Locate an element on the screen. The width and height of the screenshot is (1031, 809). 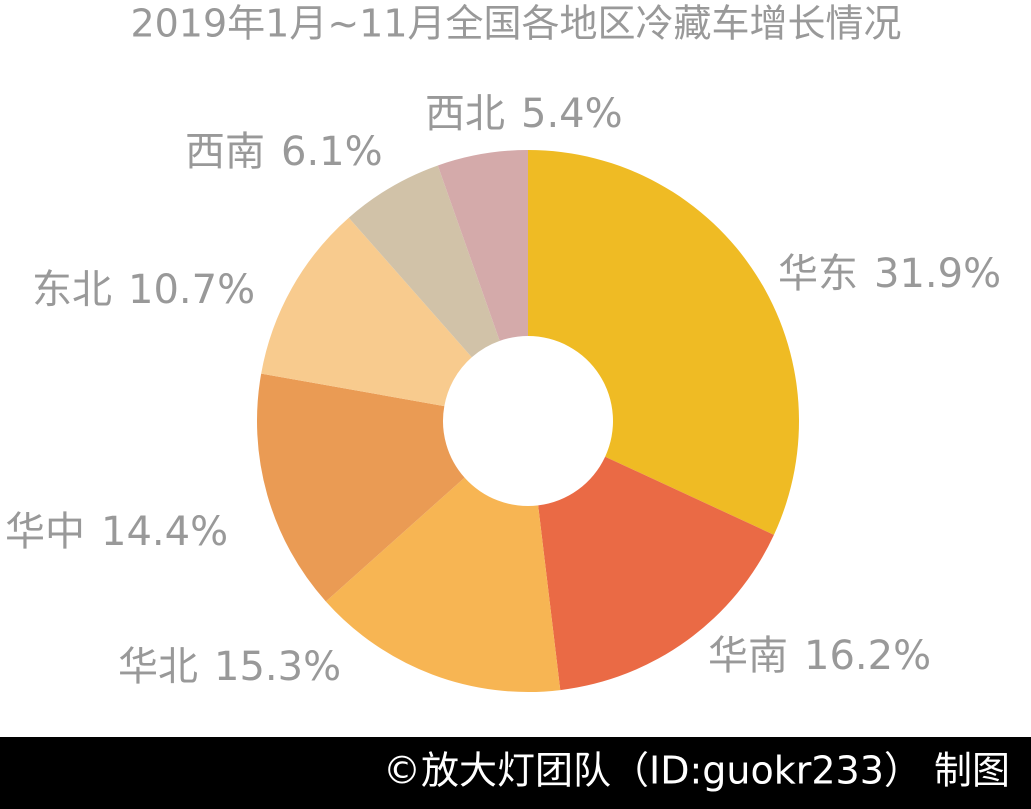
category-label: 华中 is located at coordinates (45, 532).